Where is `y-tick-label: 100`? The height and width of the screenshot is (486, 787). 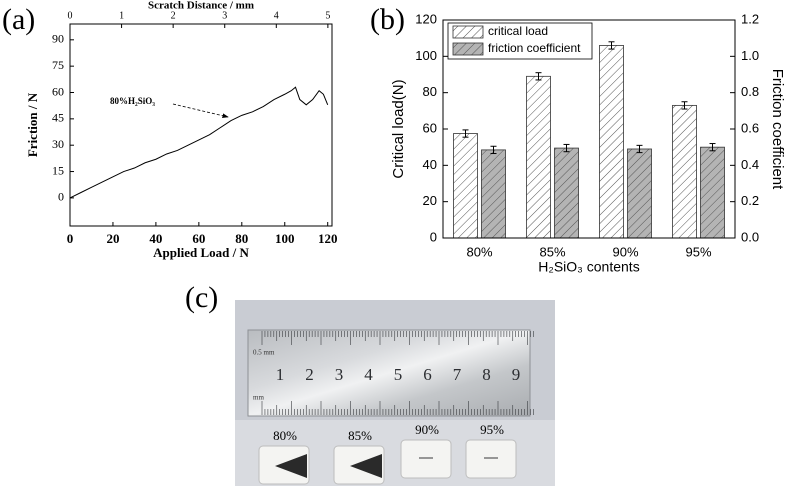
y-tick-label: 100 is located at coordinates (426, 55).